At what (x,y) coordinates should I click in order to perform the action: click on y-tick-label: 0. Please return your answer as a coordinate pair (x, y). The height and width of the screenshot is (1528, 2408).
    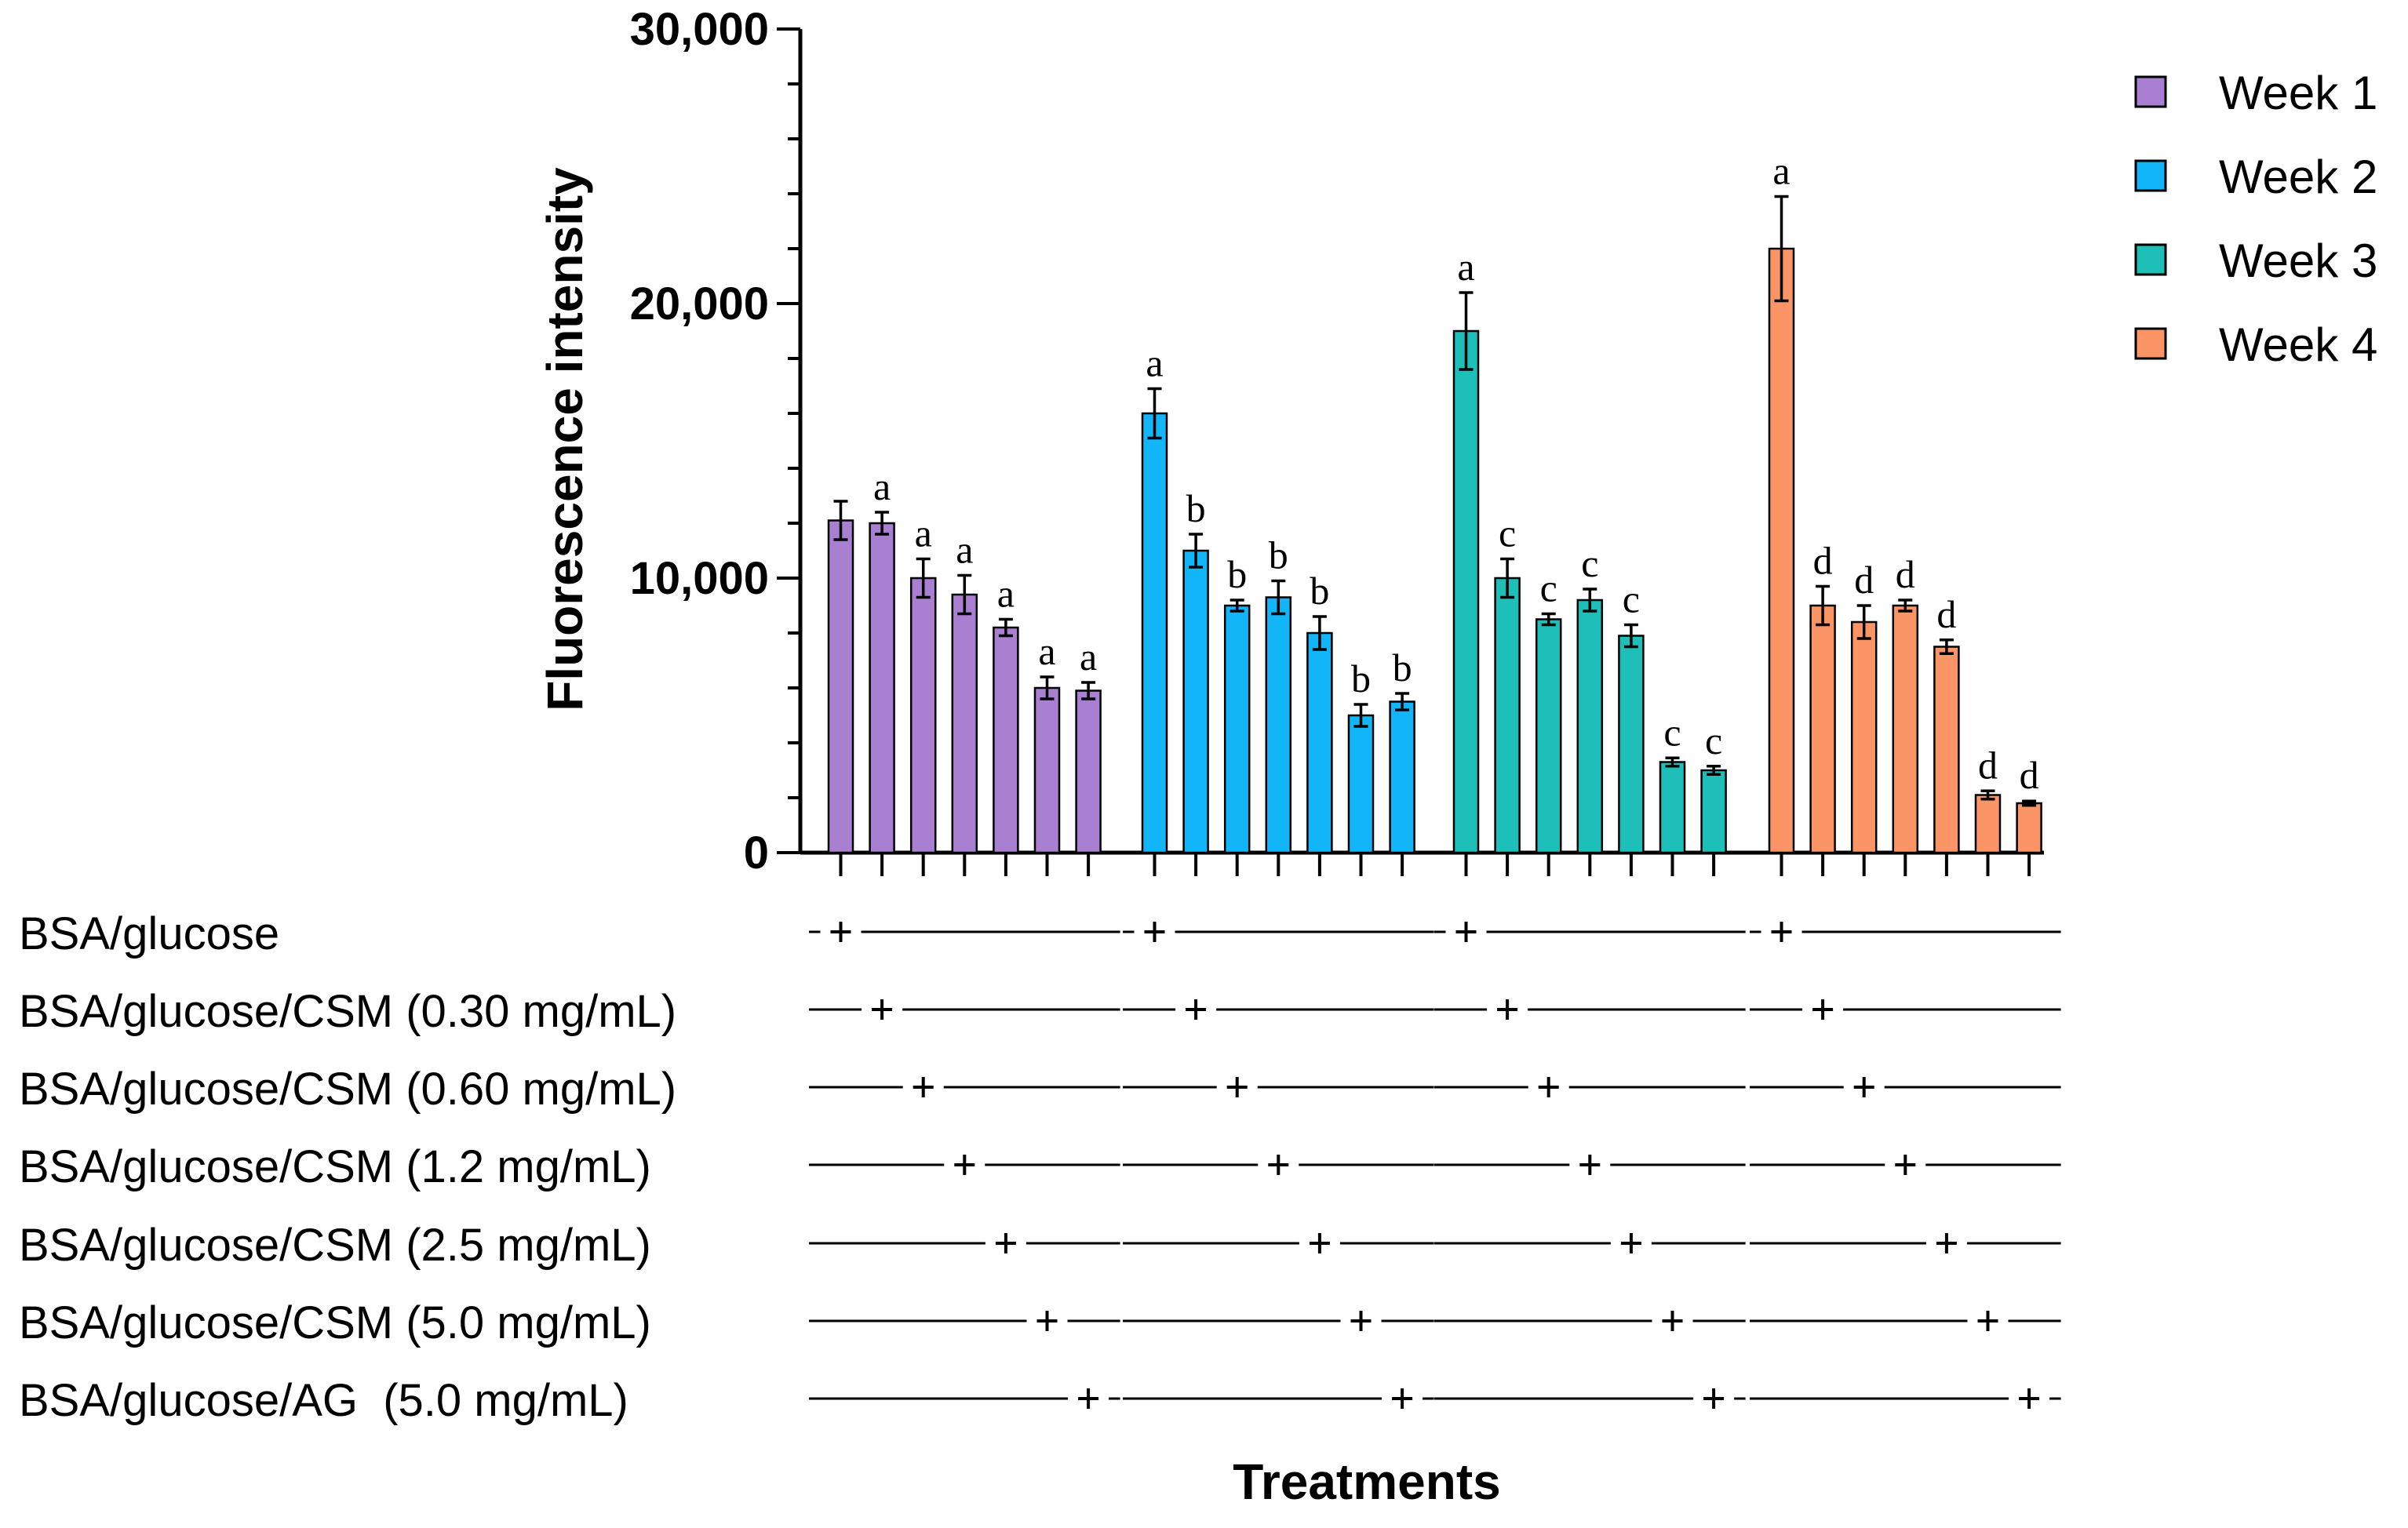
    Looking at the image, I should click on (756, 853).